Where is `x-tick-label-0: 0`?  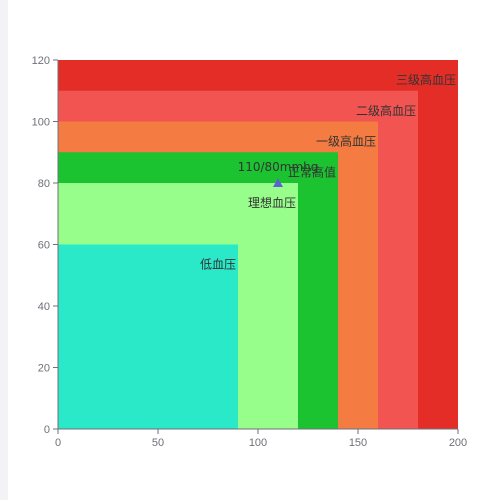 x-tick-label-0: 0 is located at coordinates (58, 443).